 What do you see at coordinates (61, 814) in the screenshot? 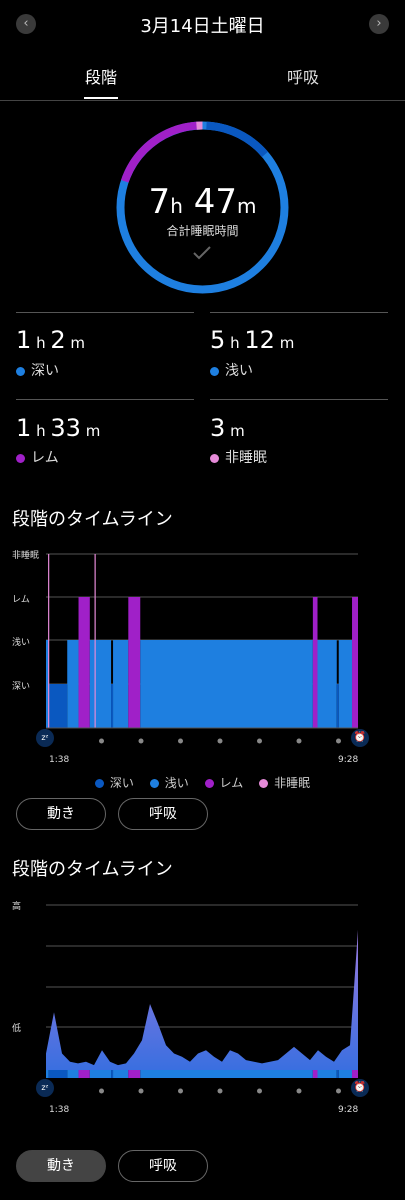
I see `motion-button: 動き` at bounding box center [61, 814].